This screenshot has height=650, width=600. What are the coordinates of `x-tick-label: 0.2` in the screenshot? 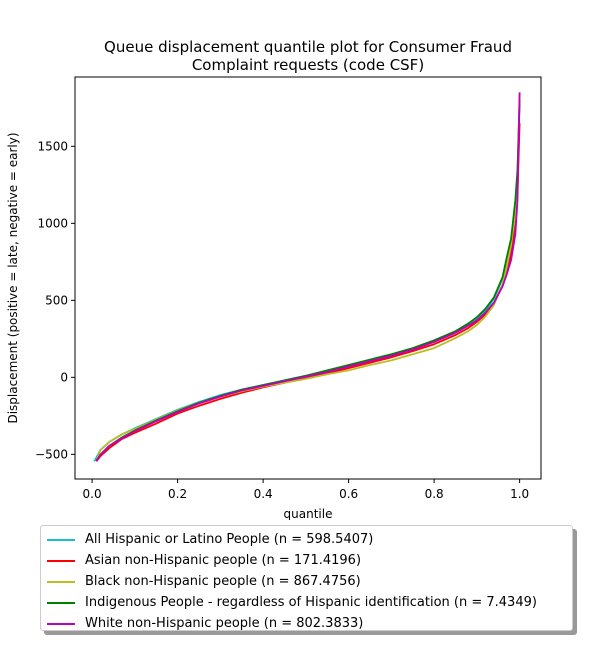 It's located at (177, 494).